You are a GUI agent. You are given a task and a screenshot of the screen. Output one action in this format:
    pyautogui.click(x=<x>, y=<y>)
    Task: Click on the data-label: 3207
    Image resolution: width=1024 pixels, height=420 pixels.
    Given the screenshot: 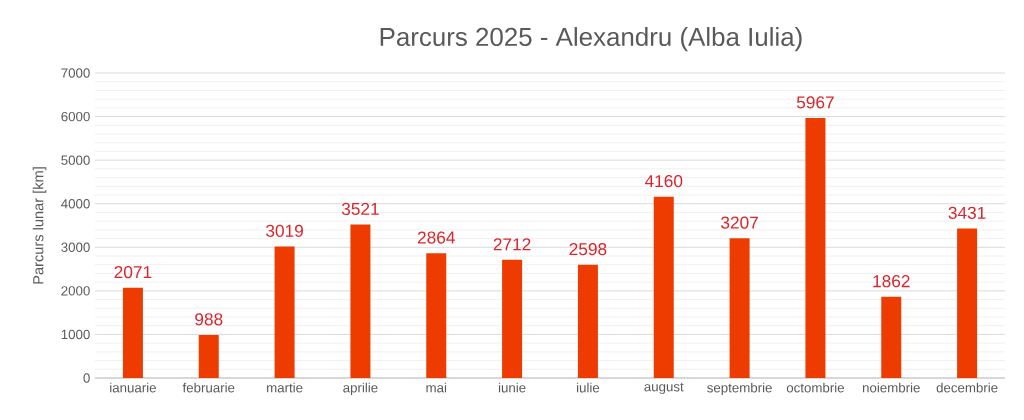 What is the action you would take?
    pyautogui.click(x=739, y=222)
    